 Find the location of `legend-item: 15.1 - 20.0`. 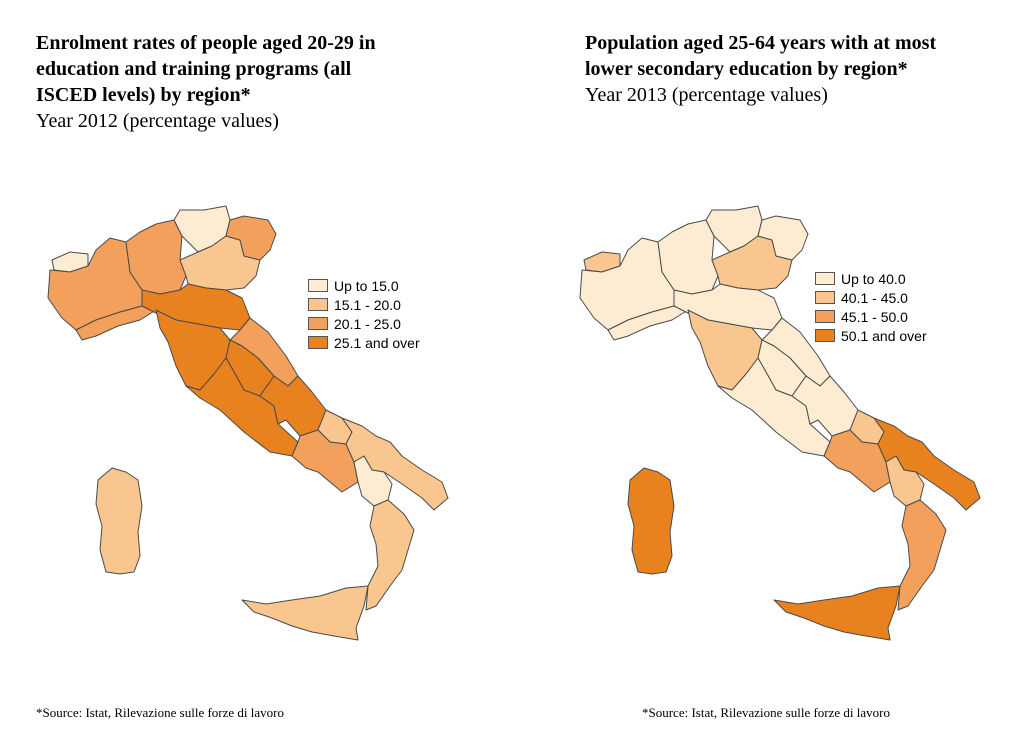

legend-item: 15.1 - 20.0 is located at coordinates (364, 304).